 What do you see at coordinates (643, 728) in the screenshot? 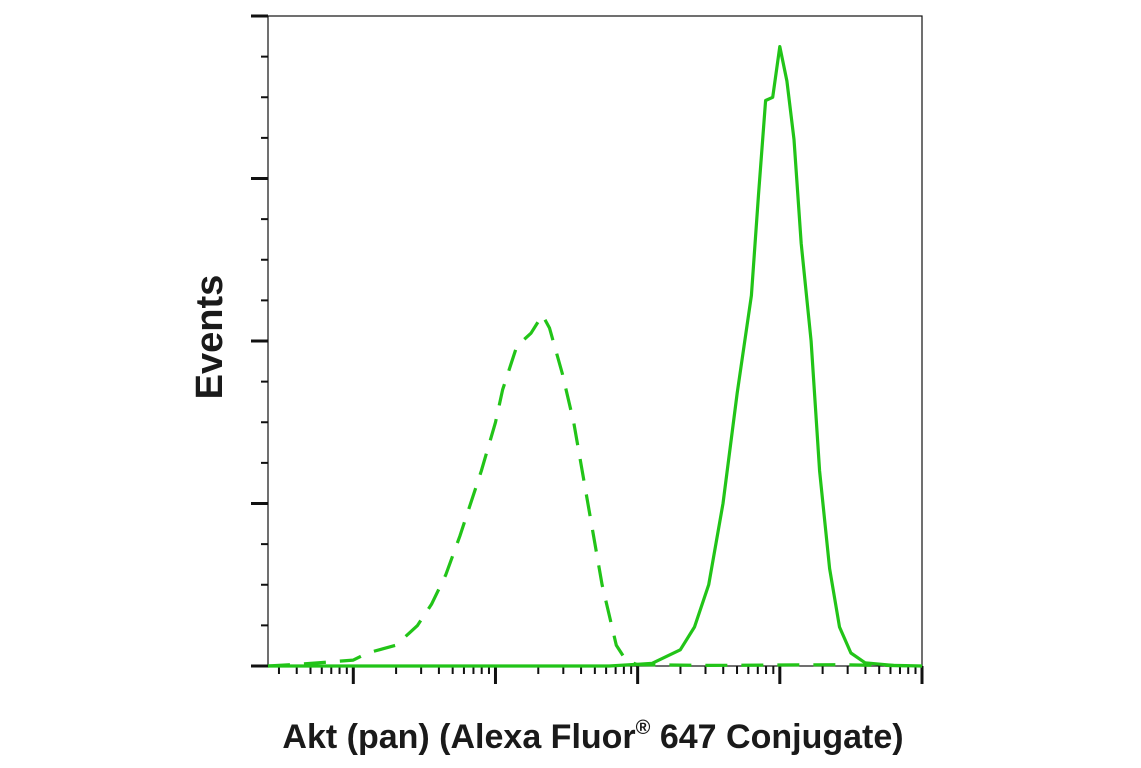
I see `x-axis-label-registered: ®` at bounding box center [643, 728].